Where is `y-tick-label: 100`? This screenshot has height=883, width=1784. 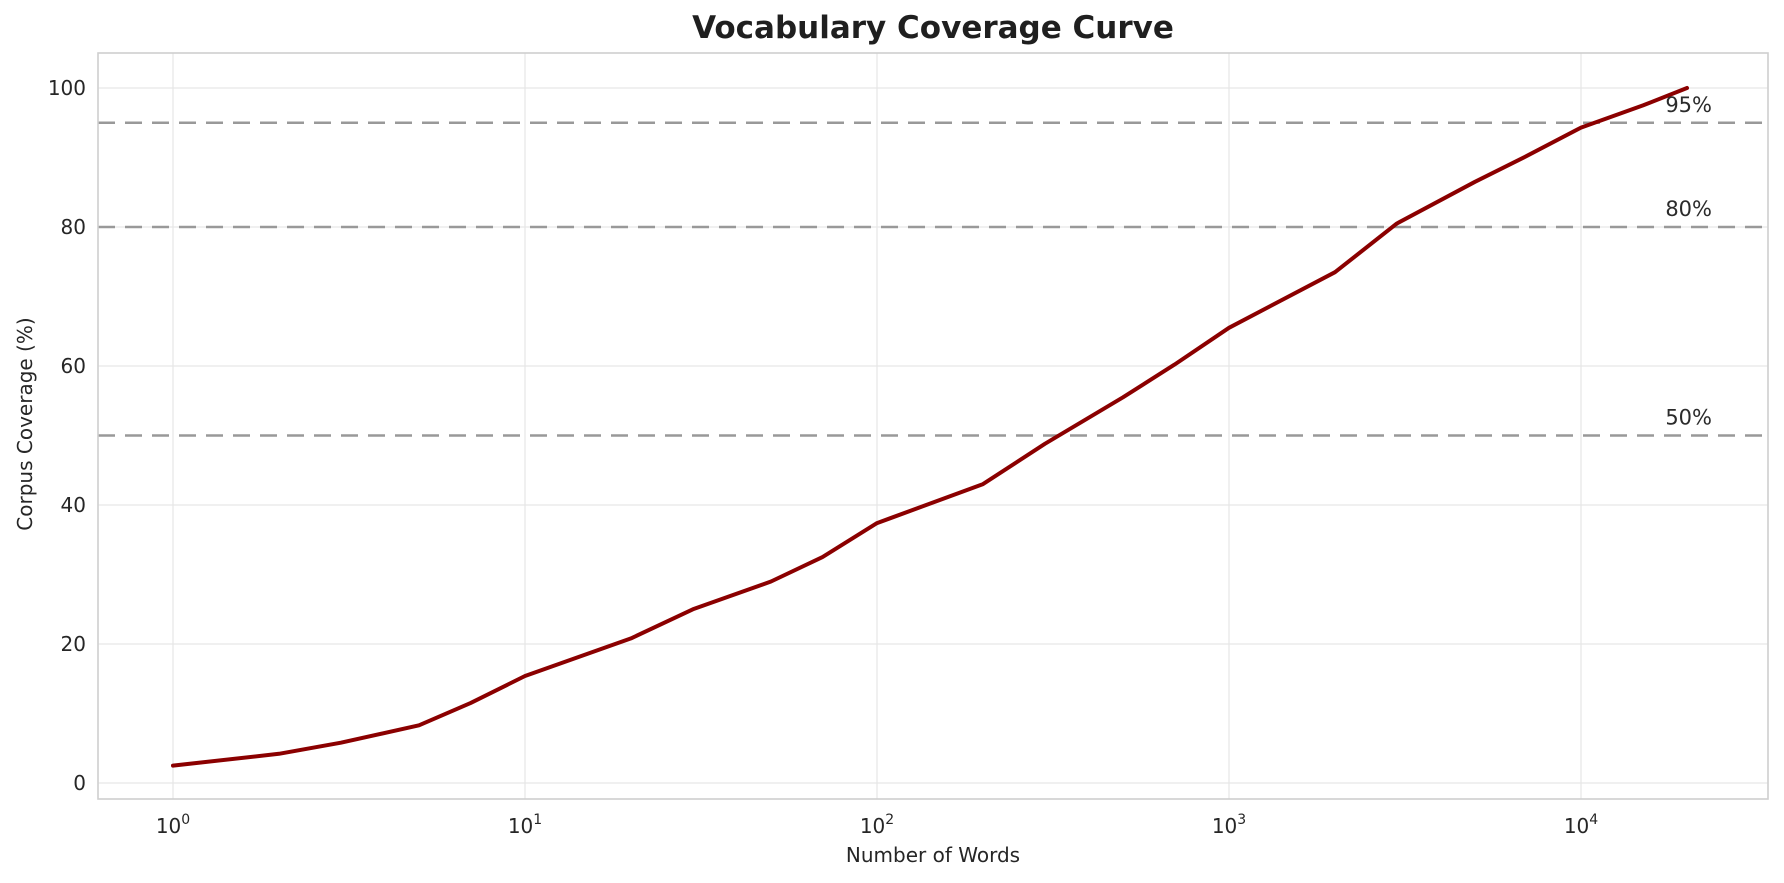 y-tick-label: 100 is located at coordinates (67, 88).